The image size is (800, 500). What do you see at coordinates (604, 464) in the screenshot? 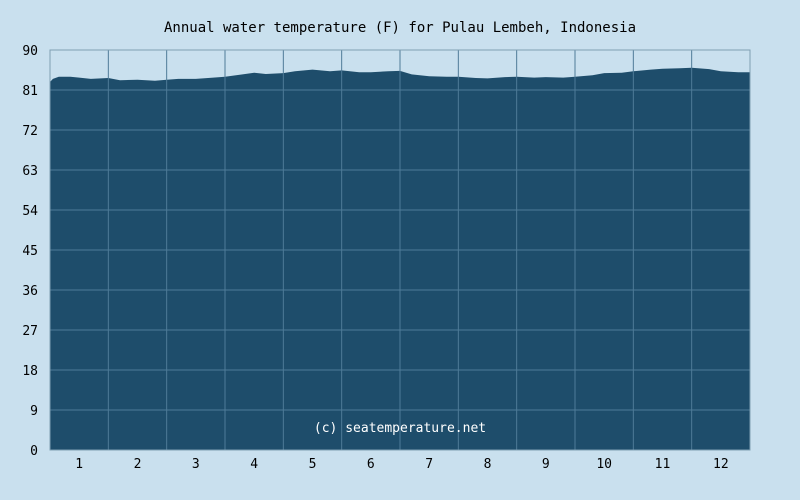
I see `x-tick-label: 10` at bounding box center [604, 464].